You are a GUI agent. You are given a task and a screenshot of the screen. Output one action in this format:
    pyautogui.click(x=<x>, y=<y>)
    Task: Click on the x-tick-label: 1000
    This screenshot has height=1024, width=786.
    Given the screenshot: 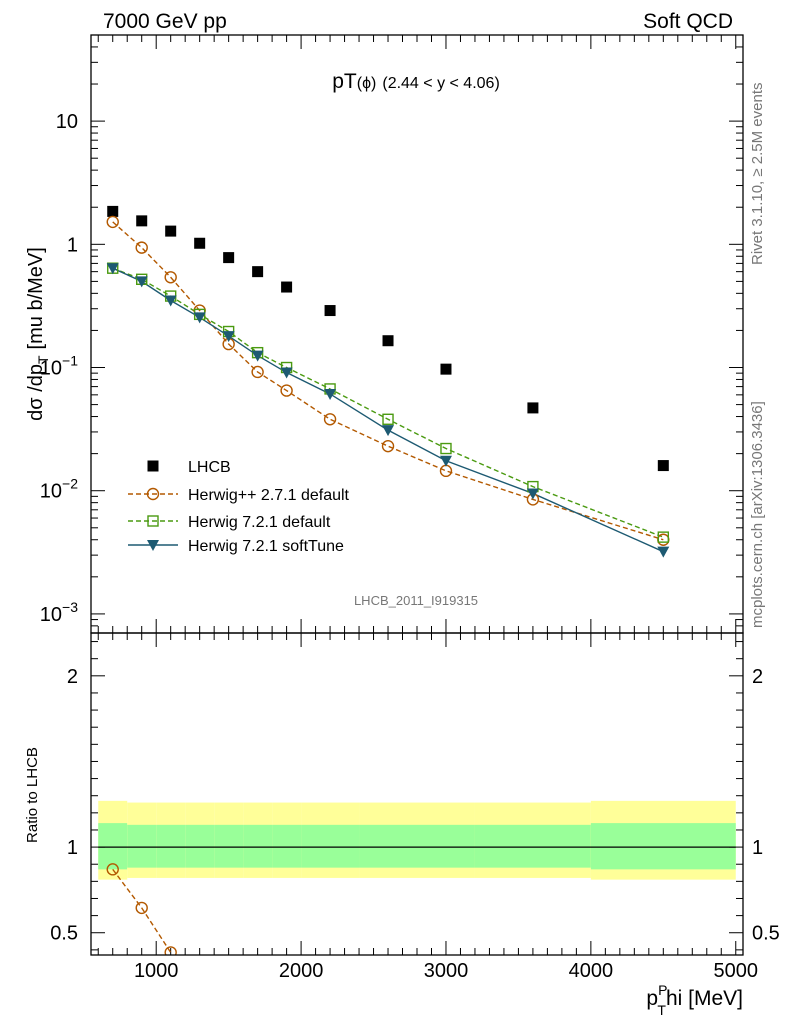 What is the action you would take?
    pyautogui.click(x=156, y=971)
    